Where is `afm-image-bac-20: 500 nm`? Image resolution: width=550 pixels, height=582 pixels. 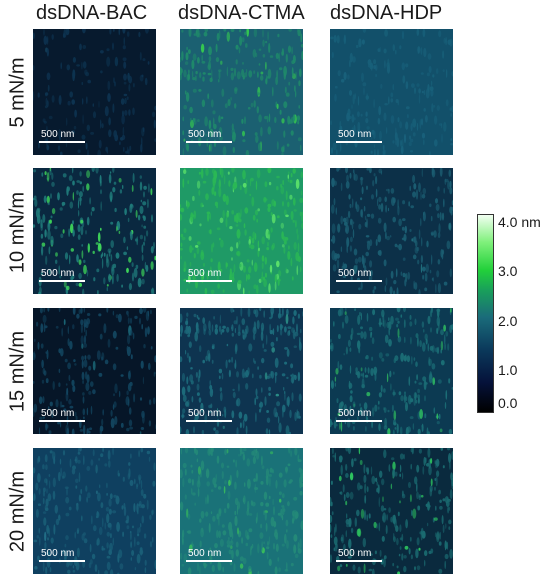 afm-image-bac-20: 500 nm is located at coordinates (94, 511).